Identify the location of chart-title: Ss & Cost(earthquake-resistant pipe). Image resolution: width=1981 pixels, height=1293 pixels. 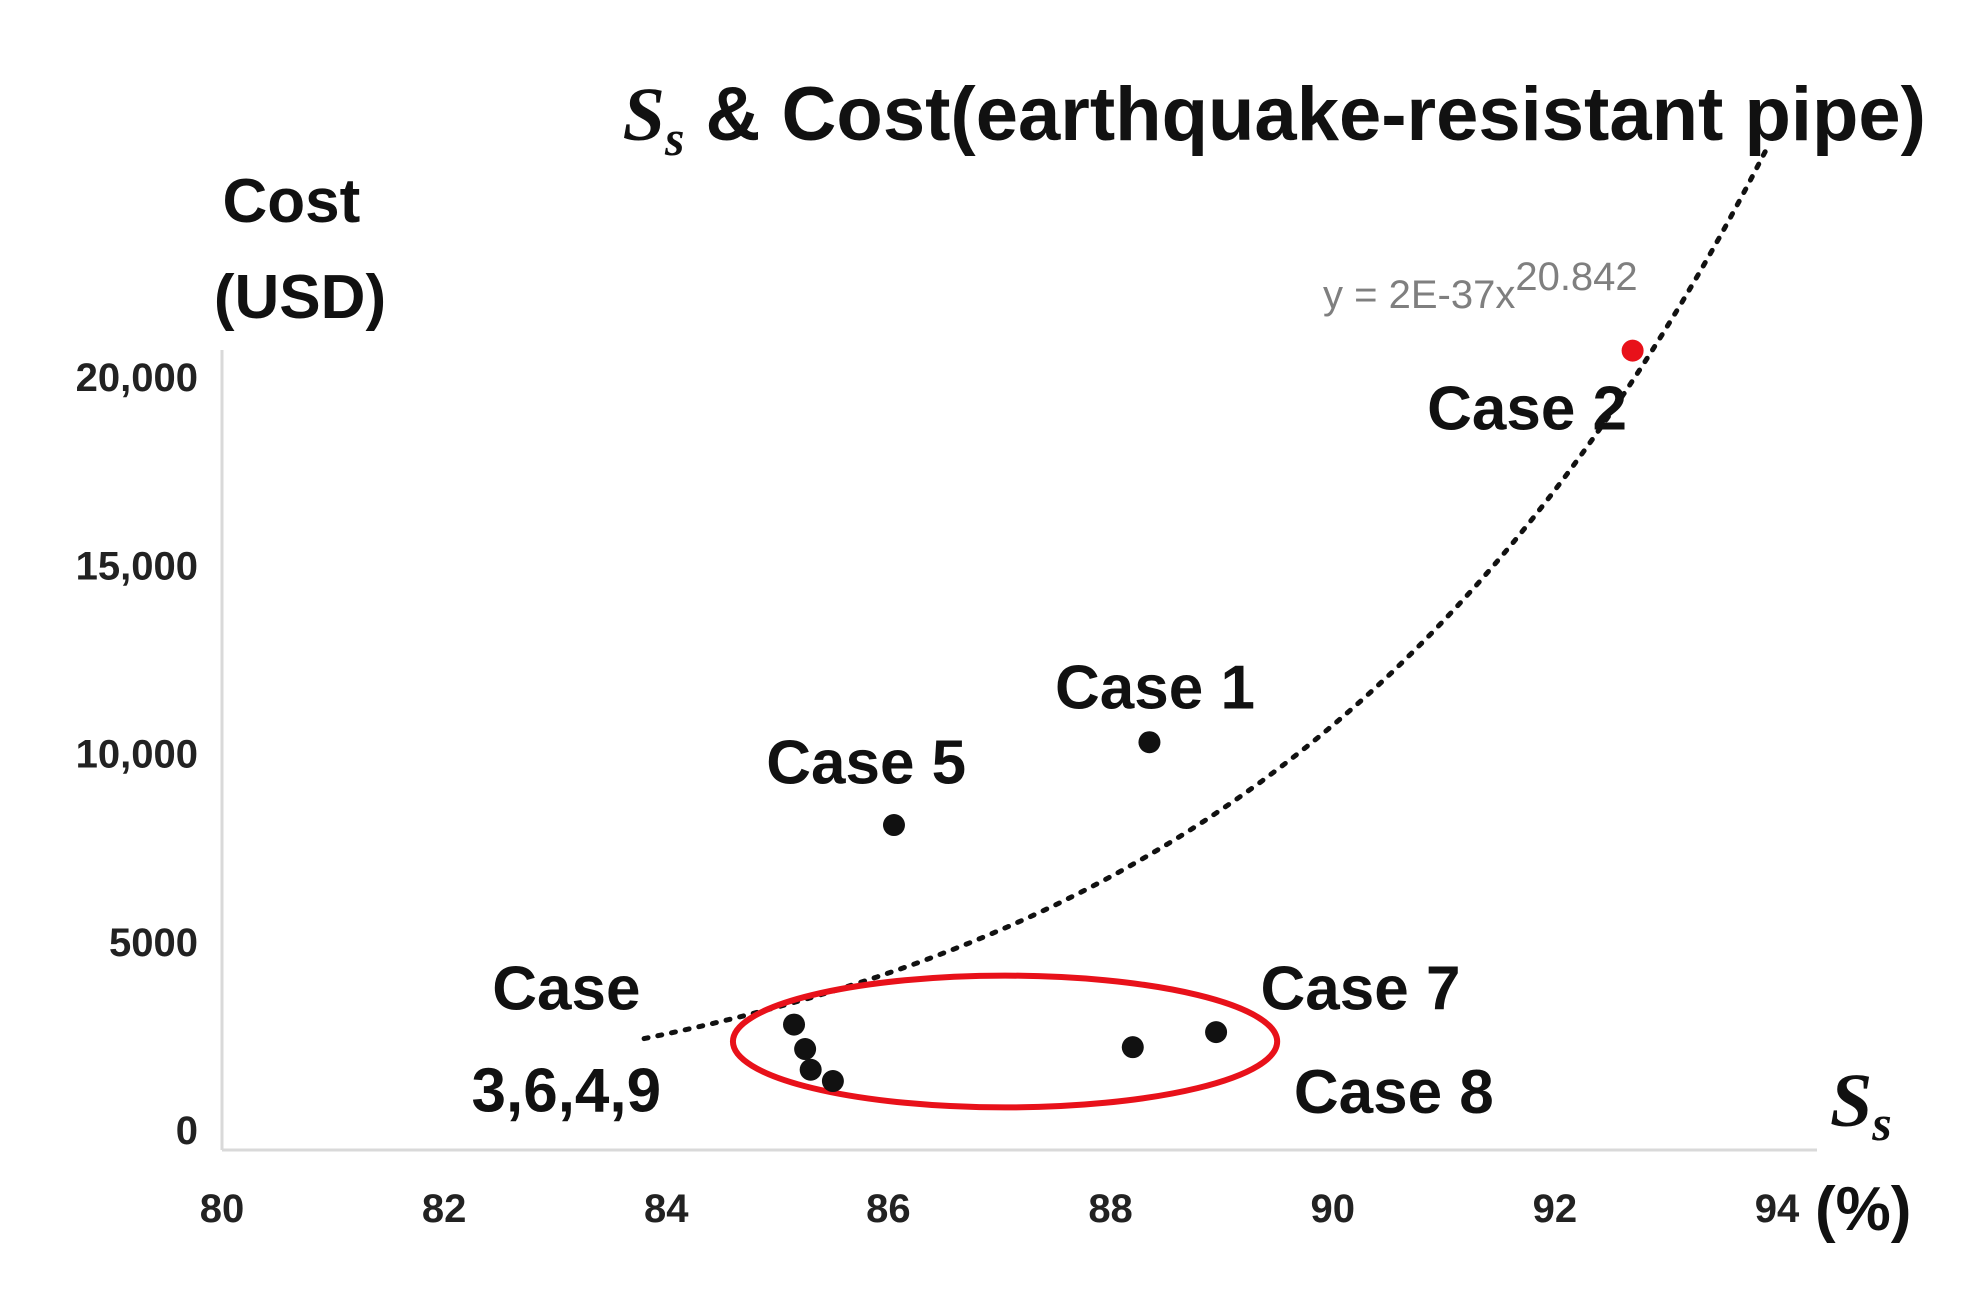
(1274, 119).